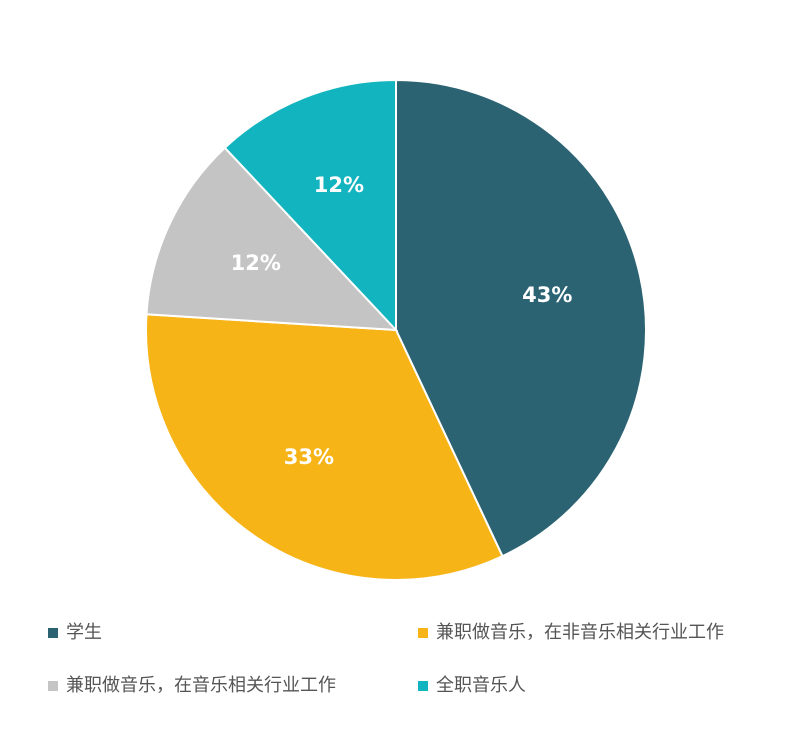  I want to click on data-label: 43%, so click(547, 295).